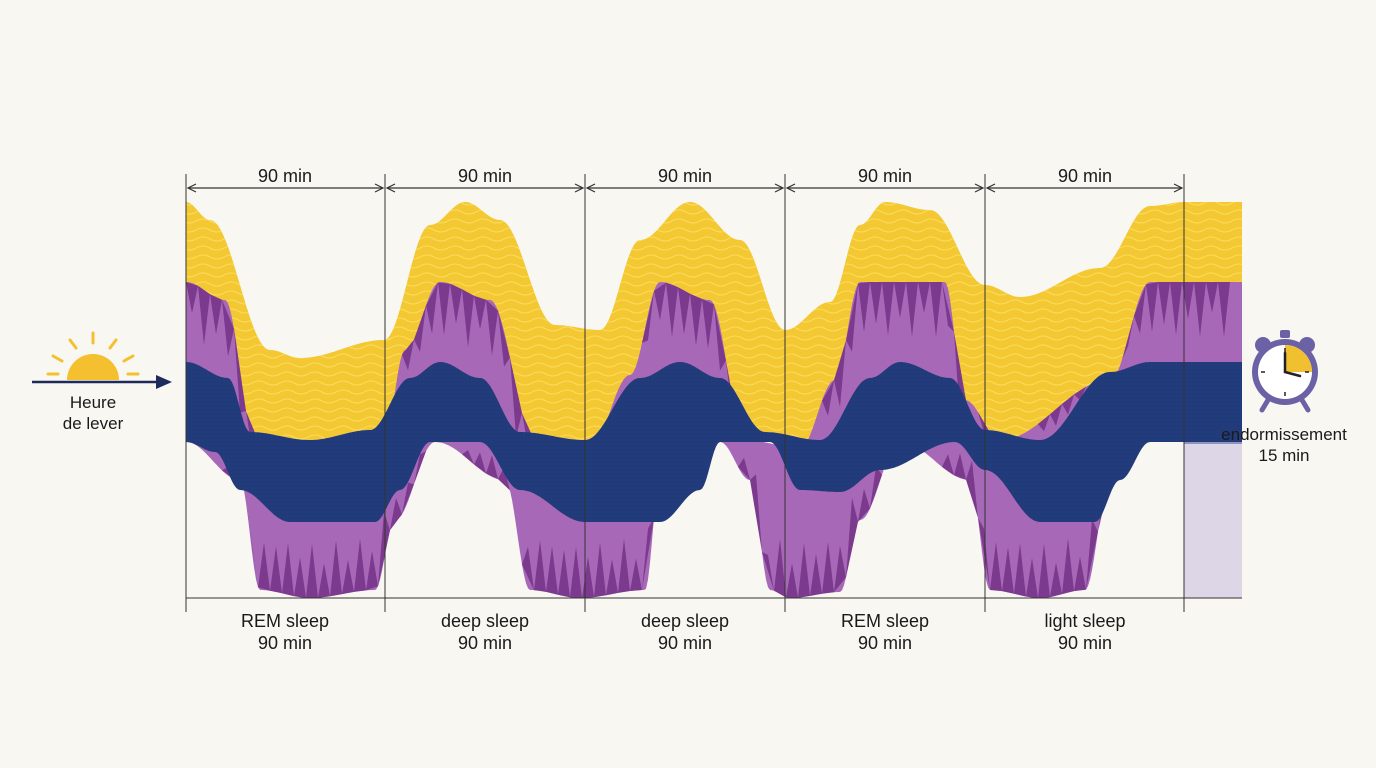 This screenshot has height=768, width=1376. I want to click on rem-spikes-bottom, so click(666, 524).